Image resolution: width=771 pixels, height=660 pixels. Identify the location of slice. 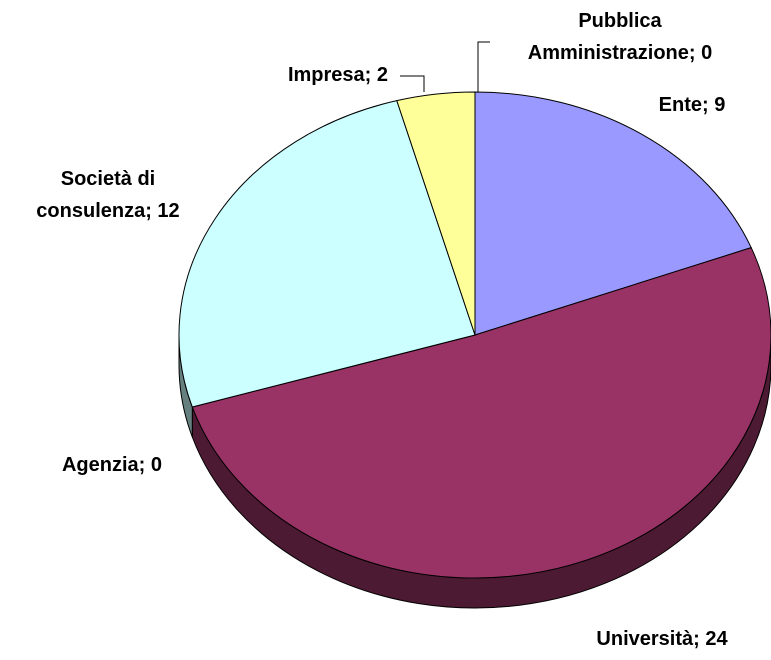
(613, 213).